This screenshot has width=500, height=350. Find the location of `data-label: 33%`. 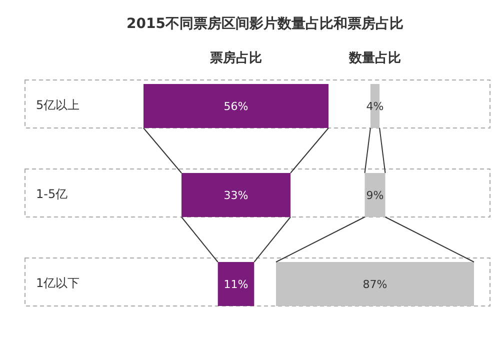

data-label: 33% is located at coordinates (236, 195).